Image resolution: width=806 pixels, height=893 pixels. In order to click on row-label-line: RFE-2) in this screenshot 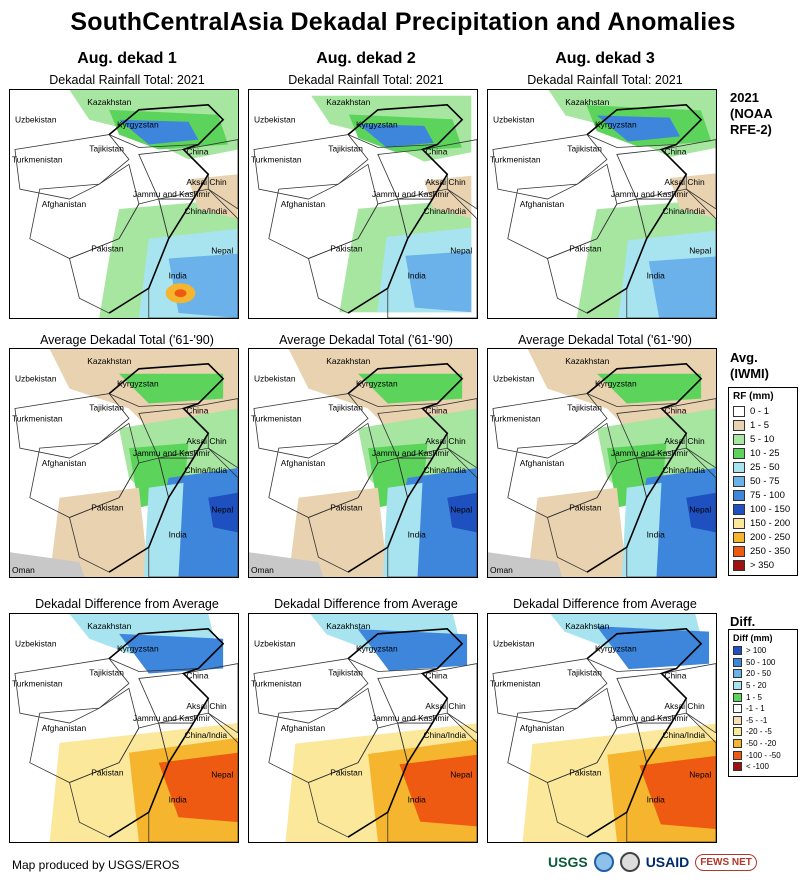, I will do `click(751, 129)`.